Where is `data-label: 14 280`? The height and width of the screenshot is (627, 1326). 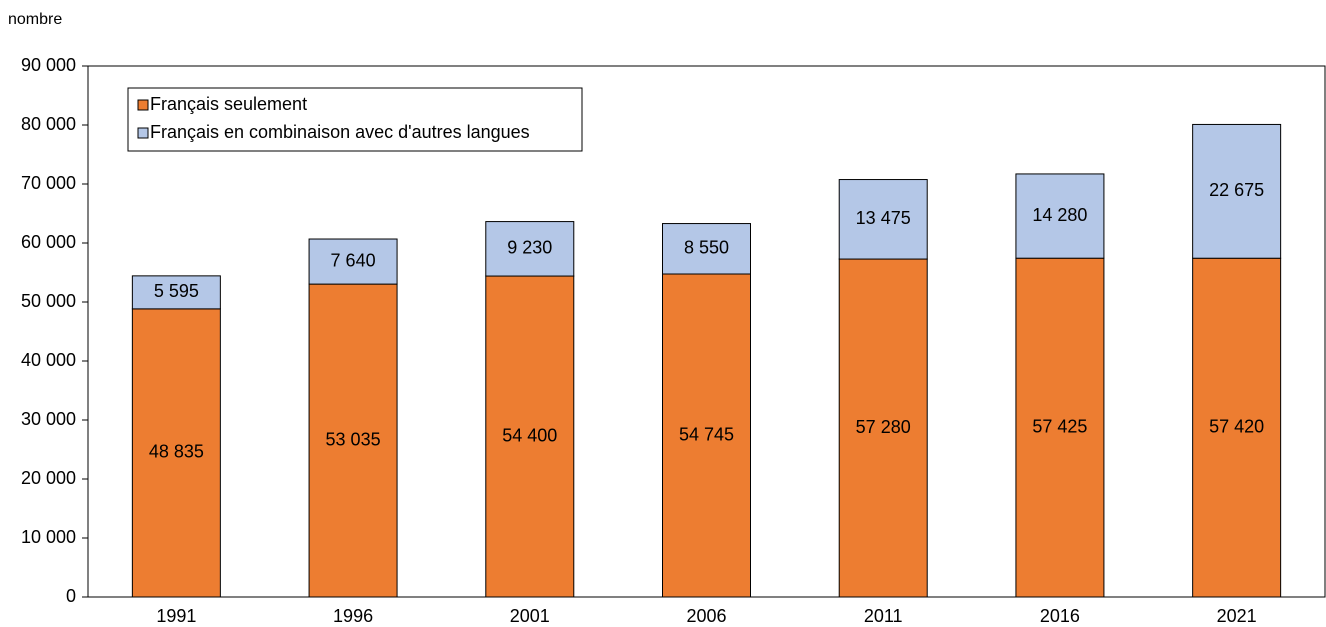 data-label: 14 280 is located at coordinates (1059, 215).